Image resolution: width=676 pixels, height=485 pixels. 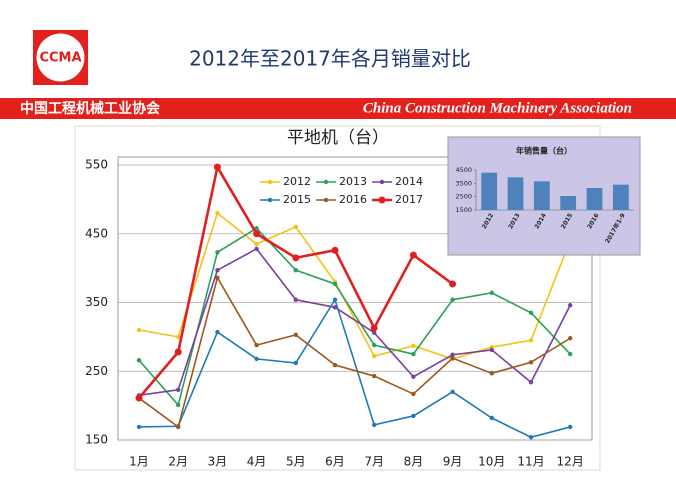 What do you see at coordinates (96, 302) in the screenshot?
I see `y-tick-label: 350` at bounding box center [96, 302].